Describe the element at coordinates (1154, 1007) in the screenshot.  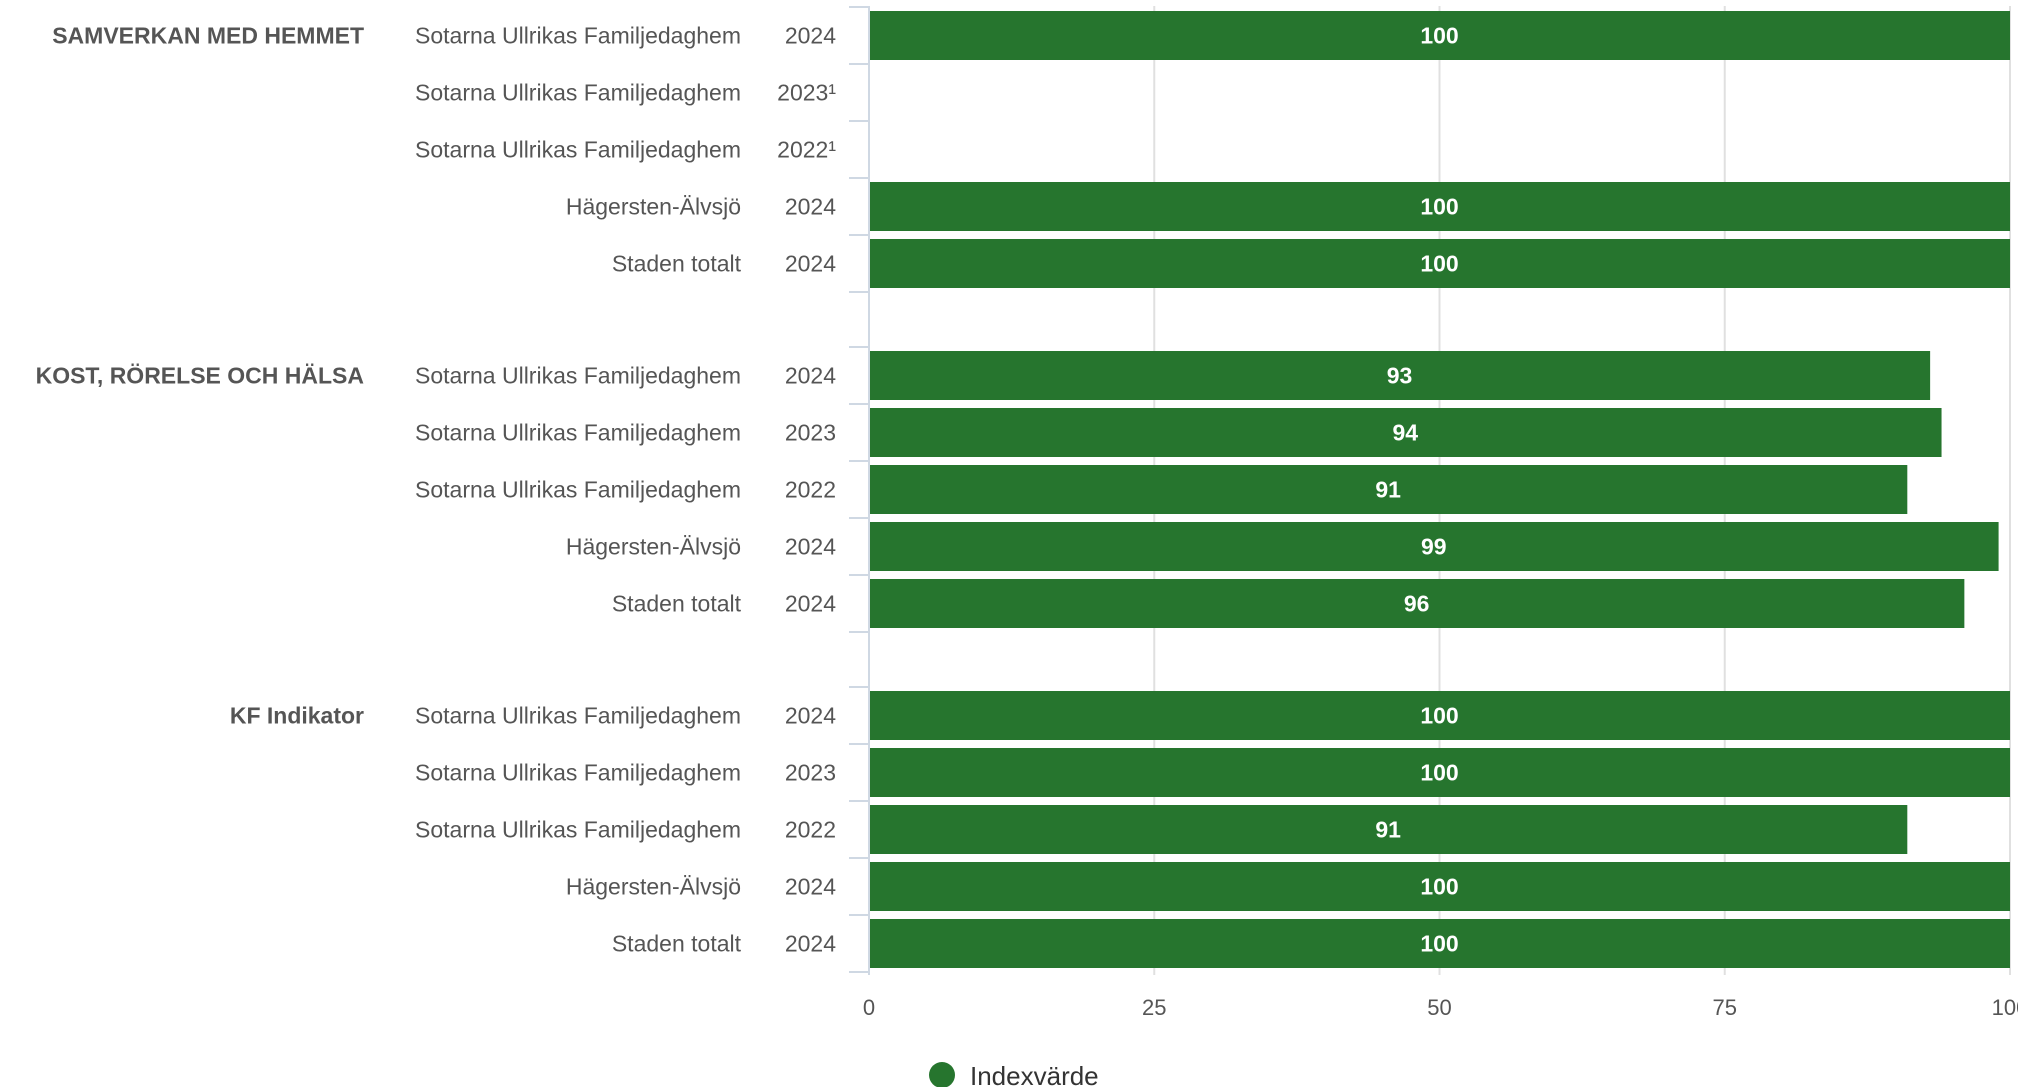
I see `x-tick-label: 25` at that location.